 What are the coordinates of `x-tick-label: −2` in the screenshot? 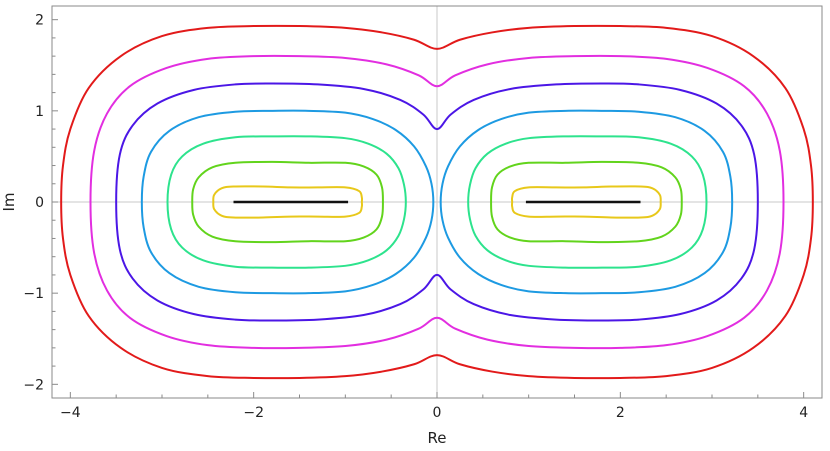 It's located at (253, 413).